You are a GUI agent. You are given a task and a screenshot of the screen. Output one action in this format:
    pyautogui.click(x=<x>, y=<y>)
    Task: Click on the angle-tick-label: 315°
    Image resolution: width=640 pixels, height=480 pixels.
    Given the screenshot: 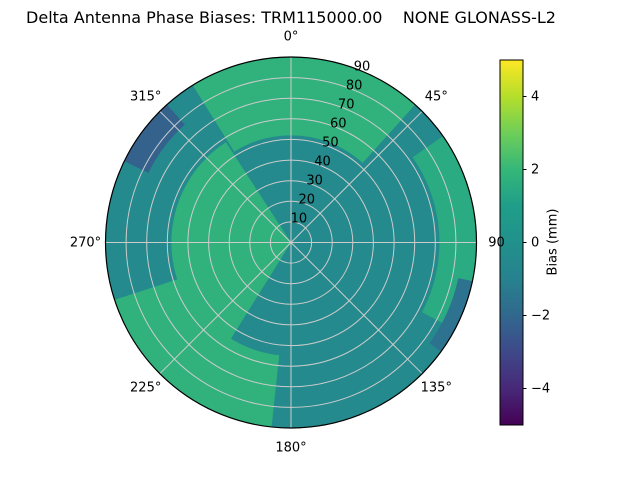 What is the action you would take?
    pyautogui.click(x=146, y=97)
    